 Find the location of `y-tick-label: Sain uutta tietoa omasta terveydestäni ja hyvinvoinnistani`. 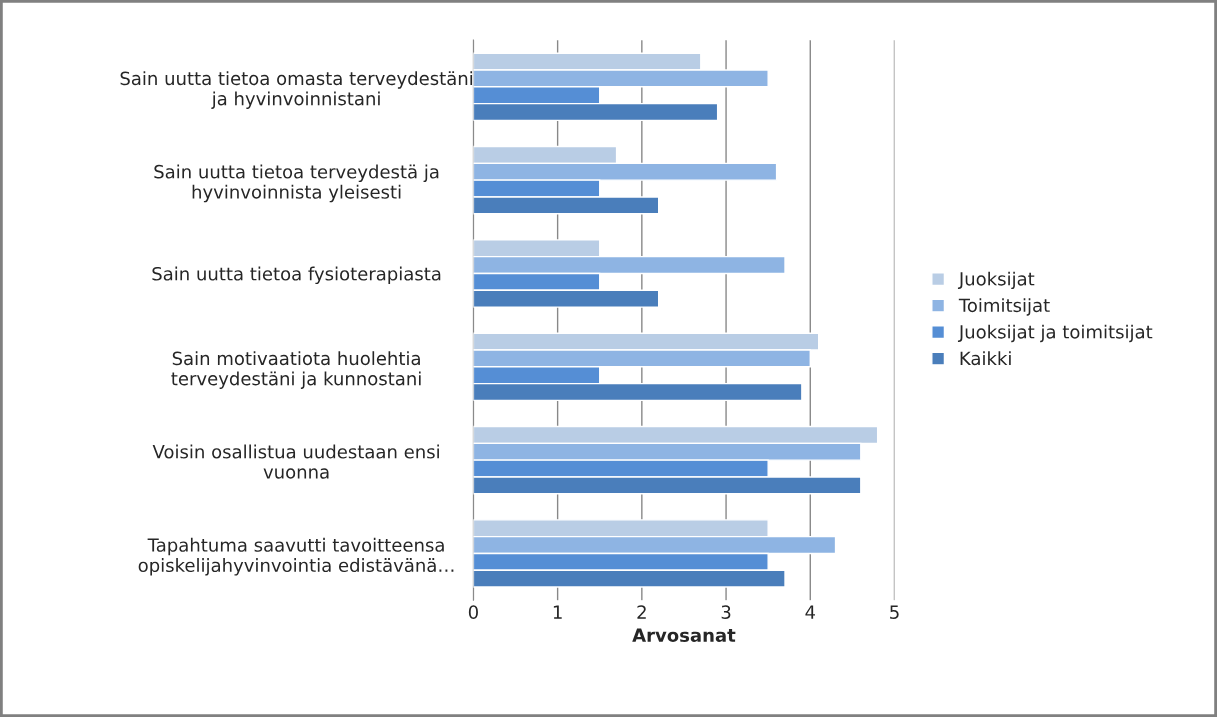

y-tick-label: Sain uutta tietoa omasta terveydestäni ja hyvinvoinnistani is located at coordinates (296, 90).